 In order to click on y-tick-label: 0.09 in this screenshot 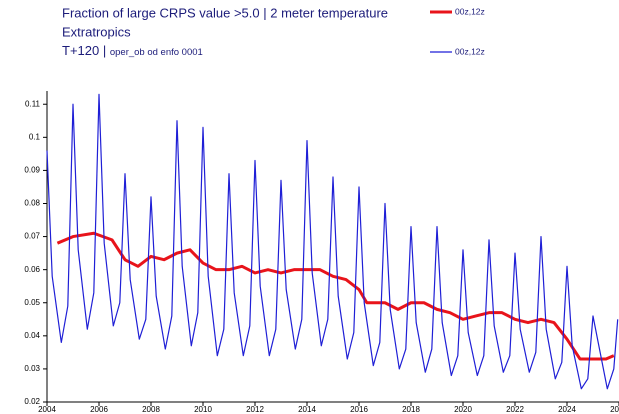, I will do `click(32, 170)`.